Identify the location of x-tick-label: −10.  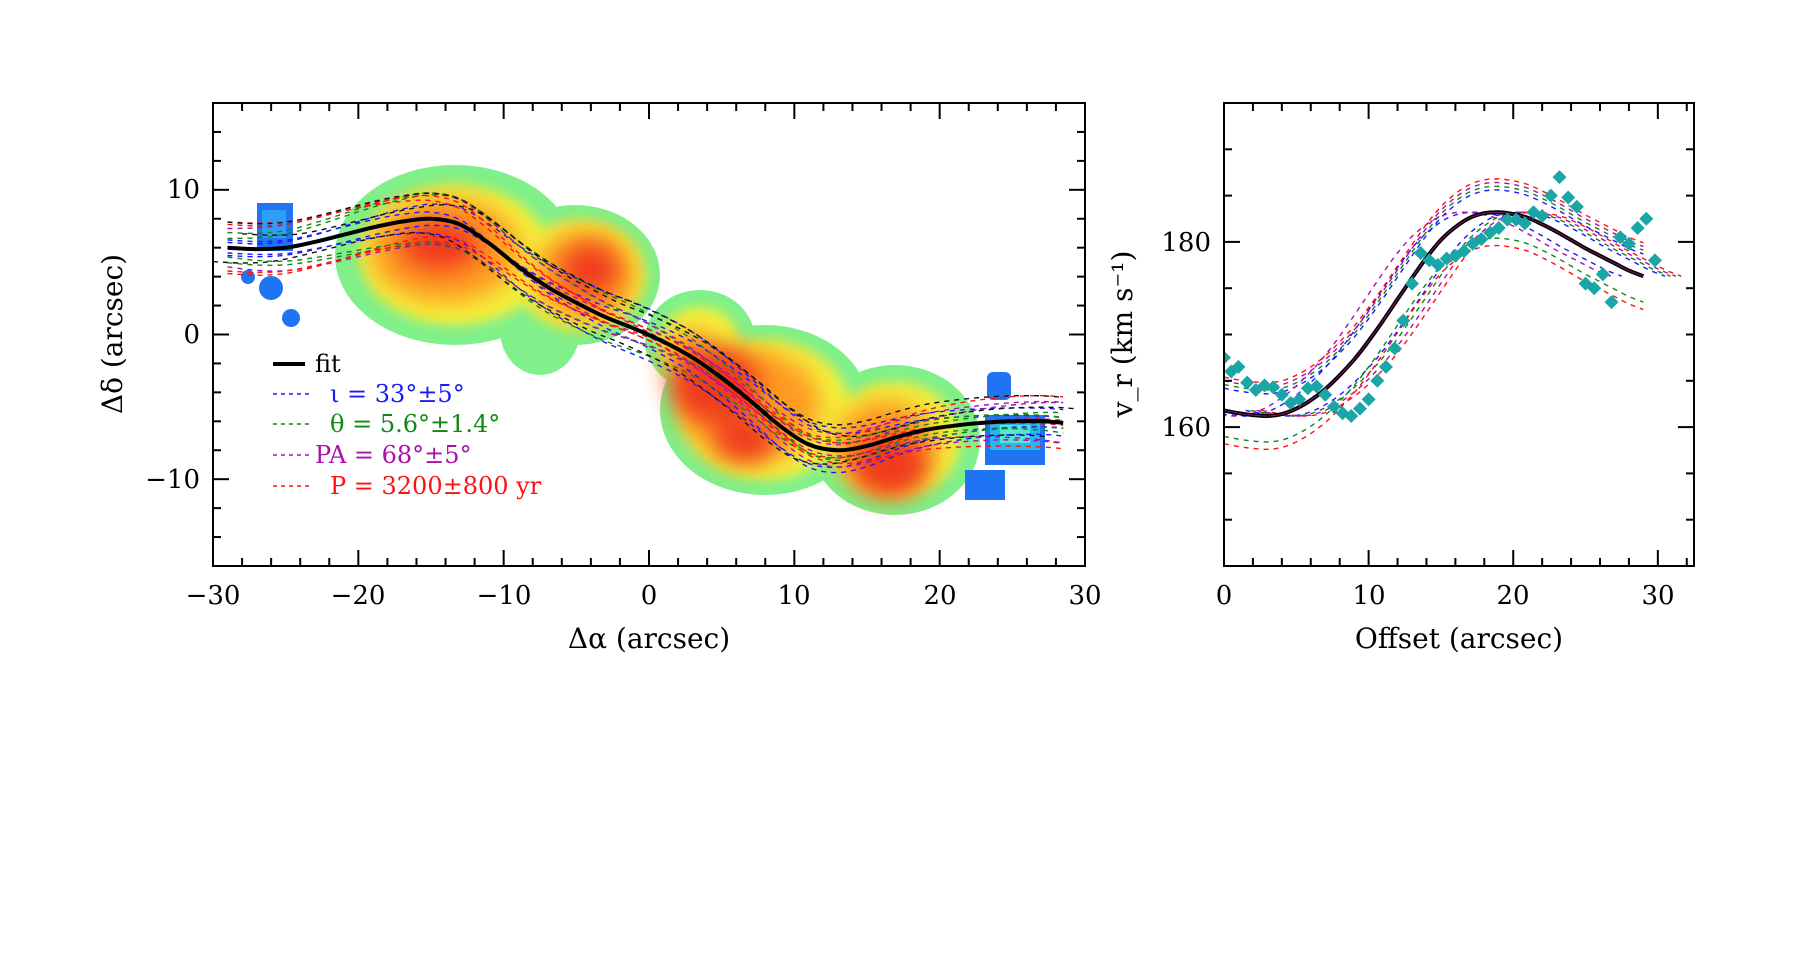
(504, 596).